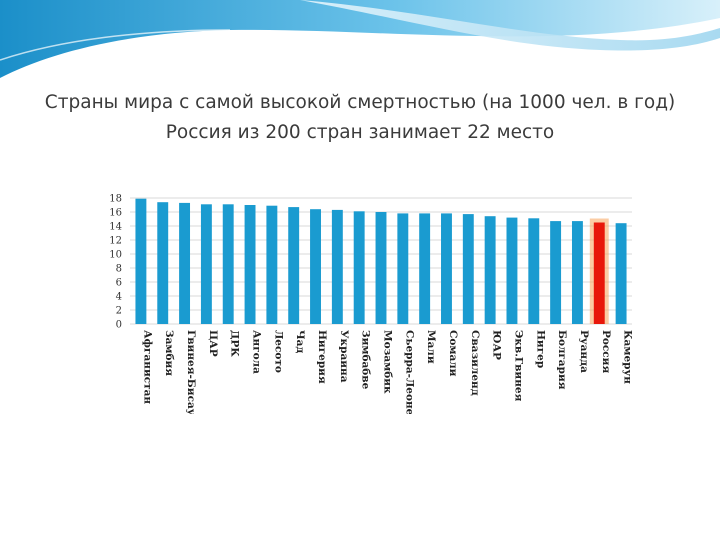 This screenshot has width=720, height=540. Describe the element at coordinates (213, 343) in the screenshot. I see `x-tick-label: ЦАР` at that location.